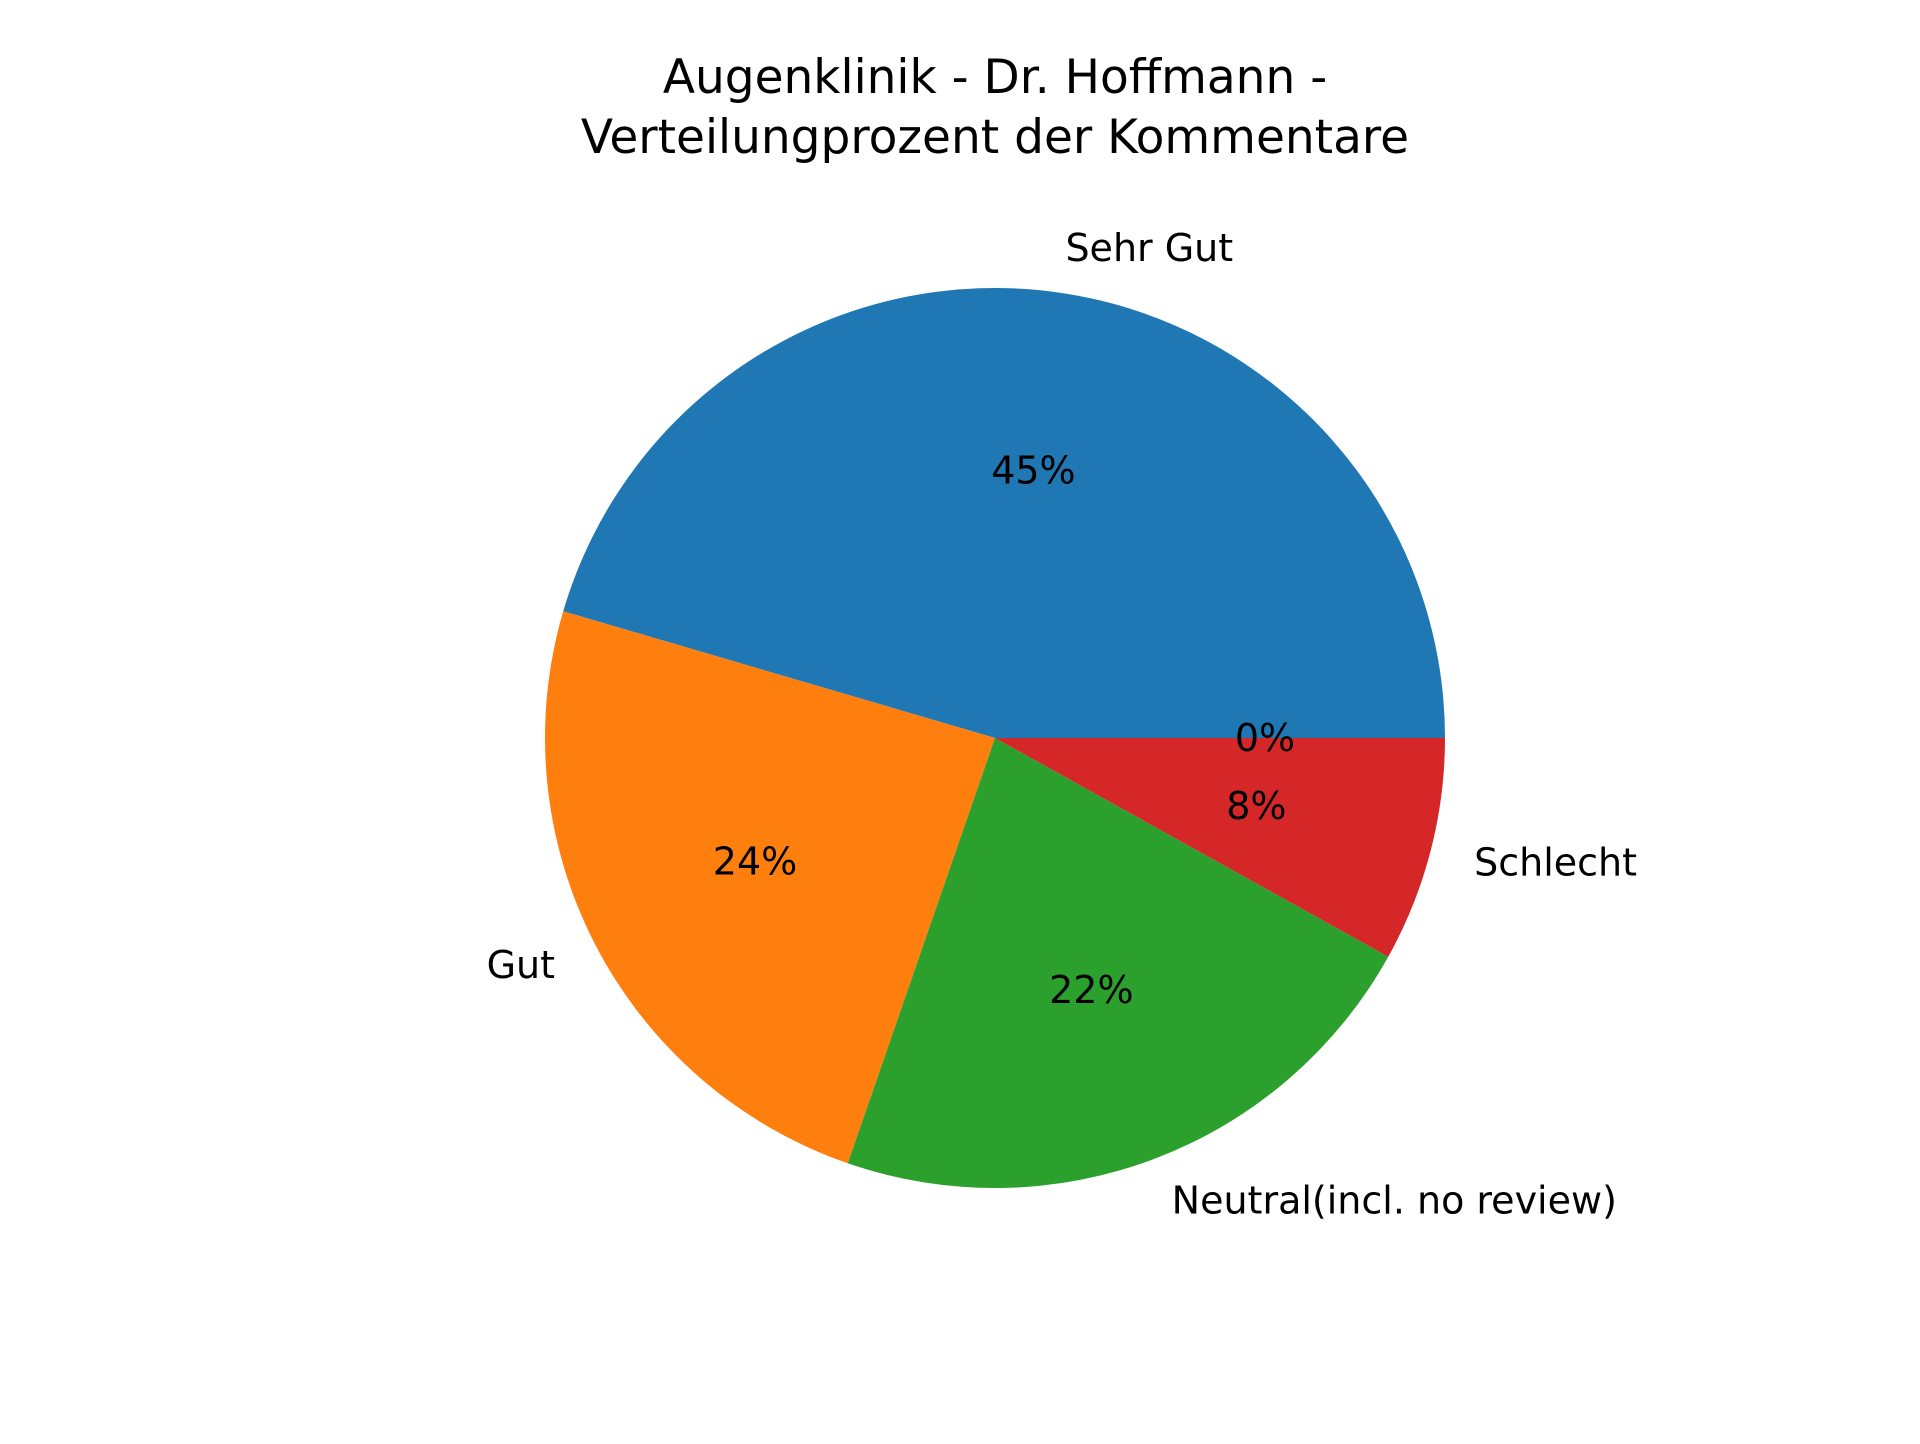 The height and width of the screenshot is (1444, 1920). What do you see at coordinates (1220, 847) in the screenshot?
I see `pie-slice-schlecht` at bounding box center [1220, 847].